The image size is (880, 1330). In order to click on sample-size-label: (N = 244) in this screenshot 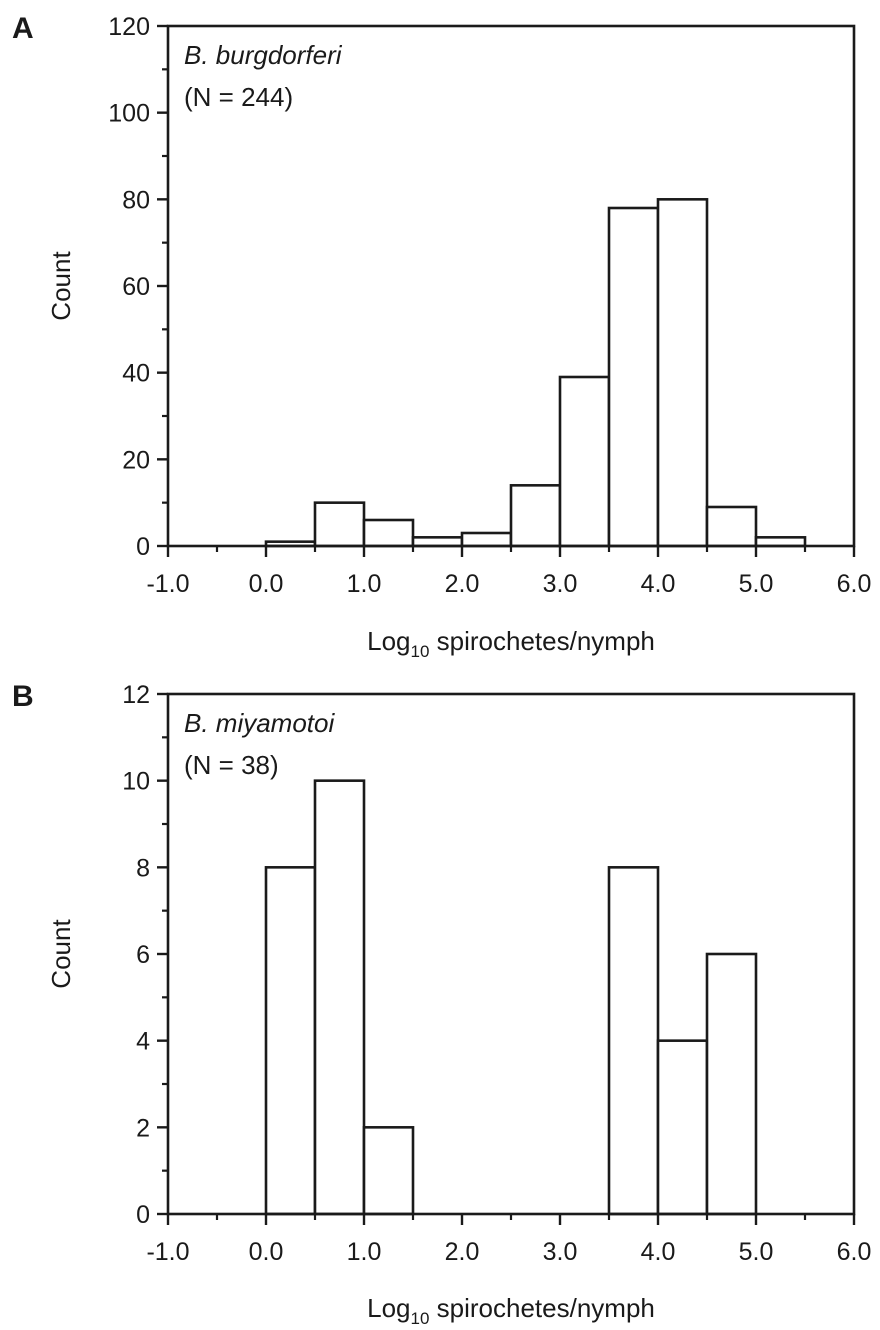, I will do `click(238, 97)`.